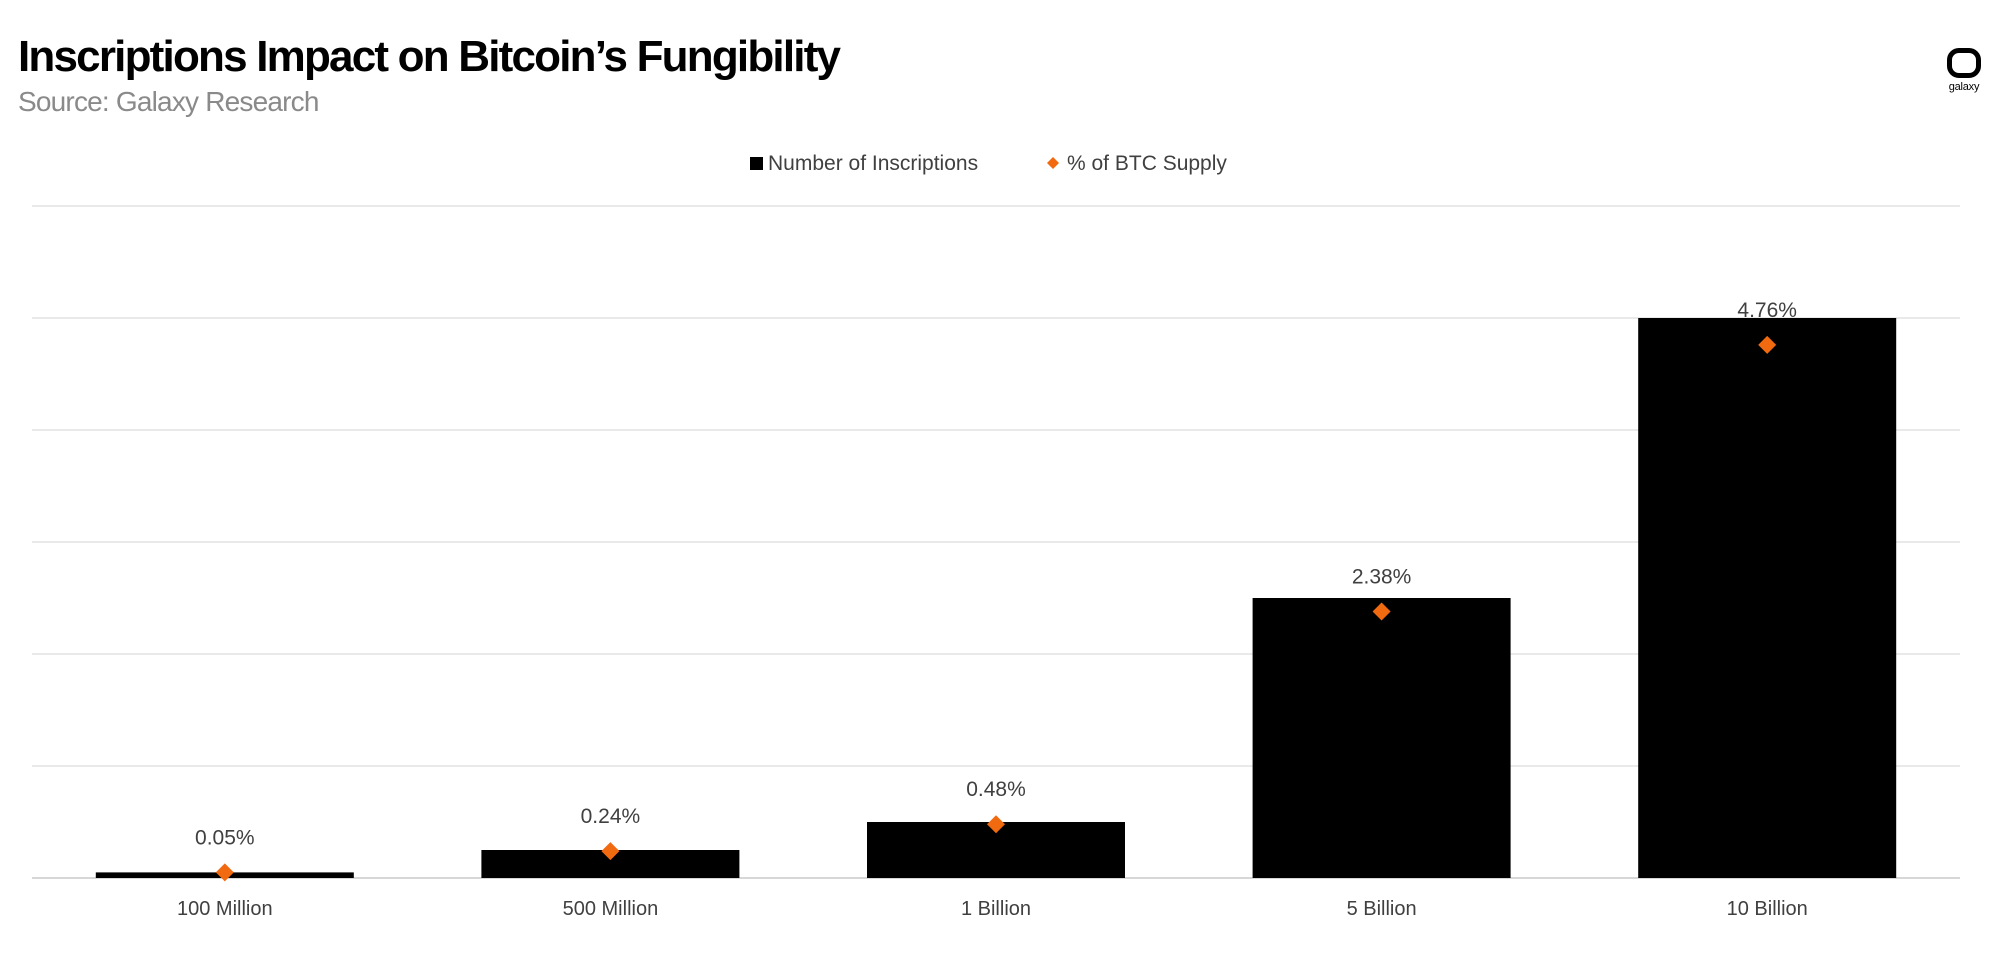 The image size is (2000, 962). Describe the element at coordinates (1767, 909) in the screenshot. I see `x-tick-label: 10 Billion` at that location.